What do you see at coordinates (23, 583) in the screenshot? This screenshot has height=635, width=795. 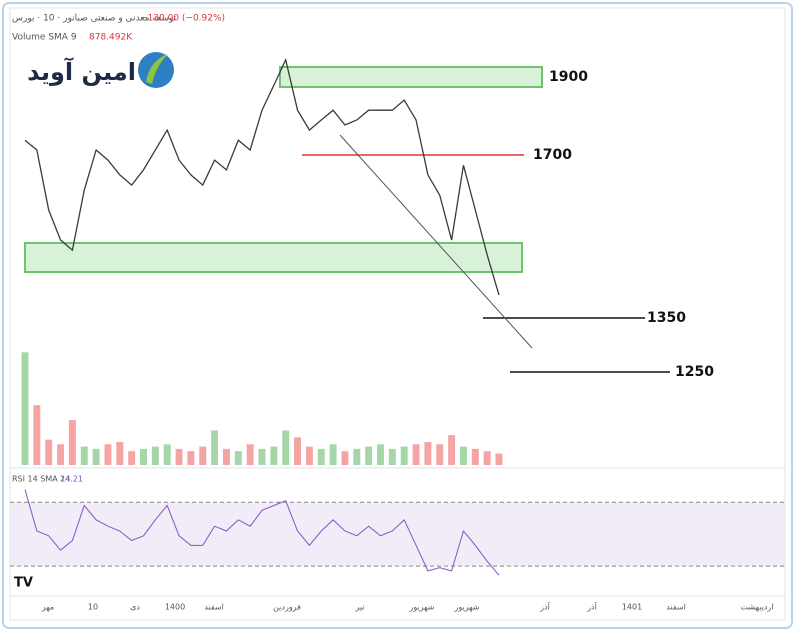 I see `brand-mark: TV` at bounding box center [23, 583].